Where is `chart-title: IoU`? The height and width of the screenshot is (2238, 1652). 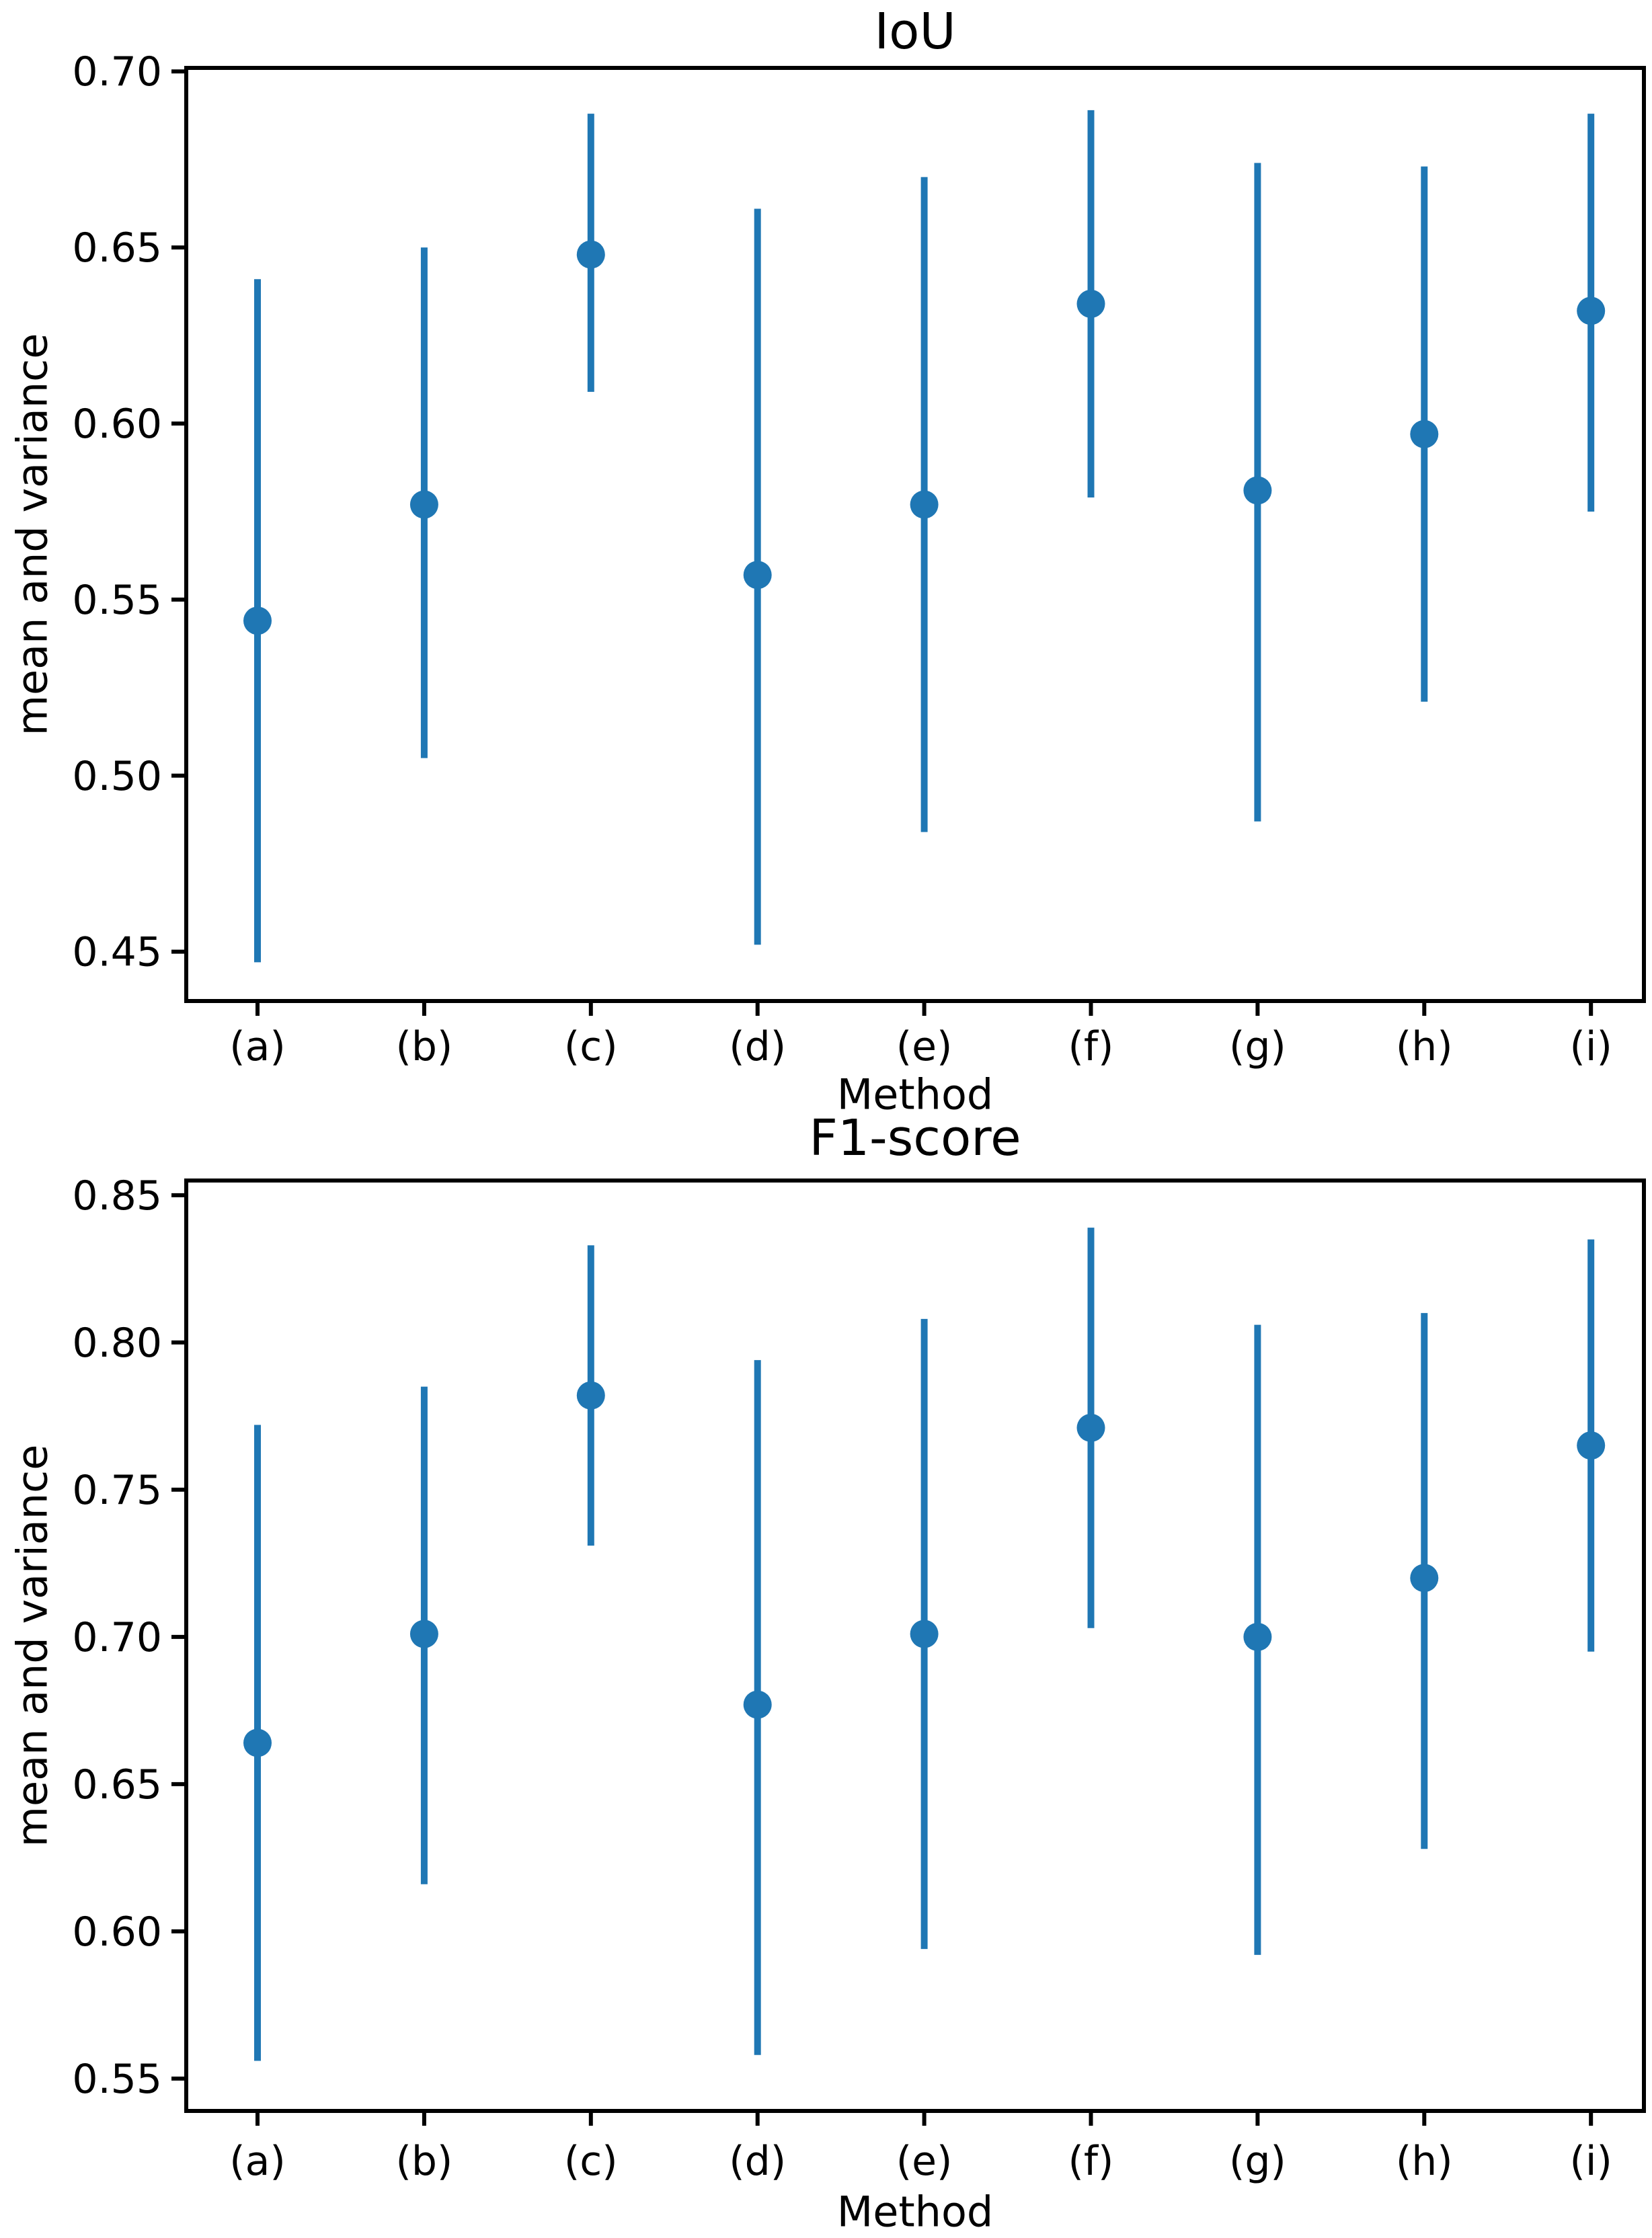 chart-title: IoU is located at coordinates (914, 32).